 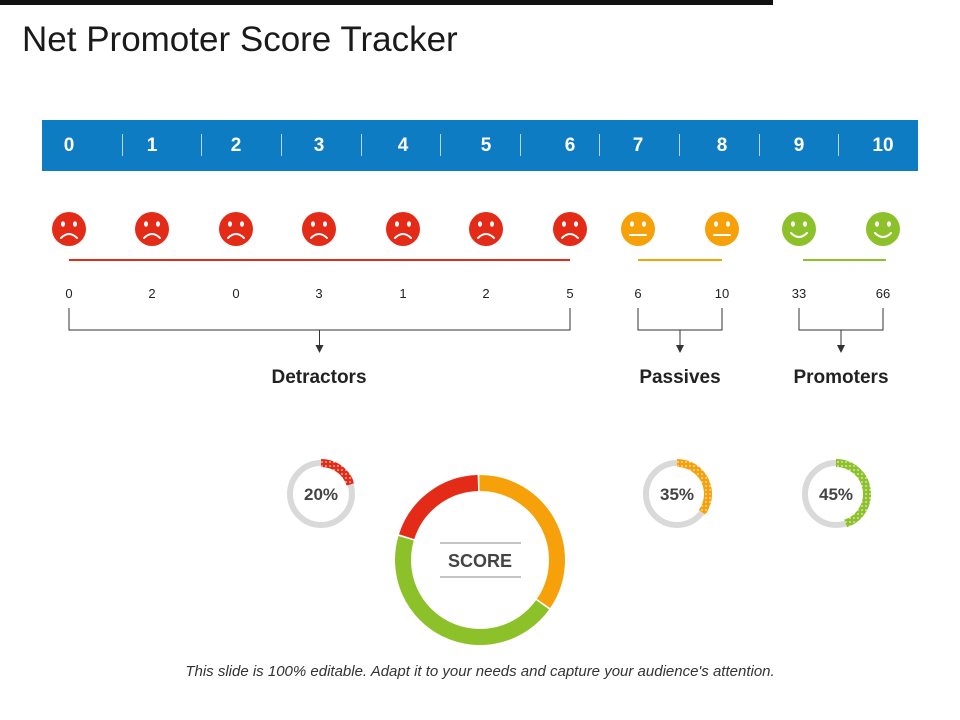 I want to click on scale-number: 0, so click(x=69, y=145).